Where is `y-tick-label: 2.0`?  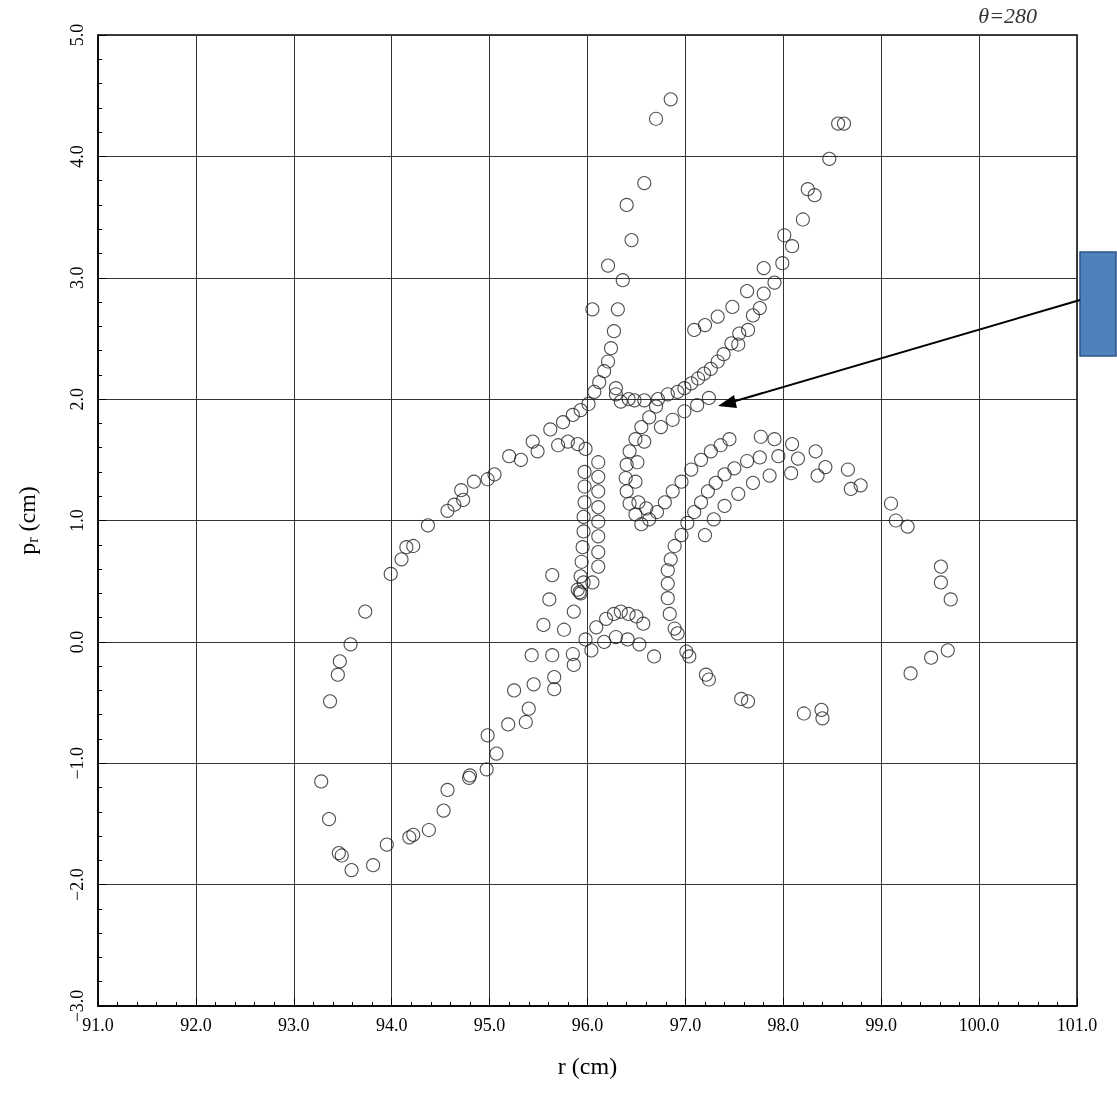 y-tick-label: 2.0 is located at coordinates (77, 399).